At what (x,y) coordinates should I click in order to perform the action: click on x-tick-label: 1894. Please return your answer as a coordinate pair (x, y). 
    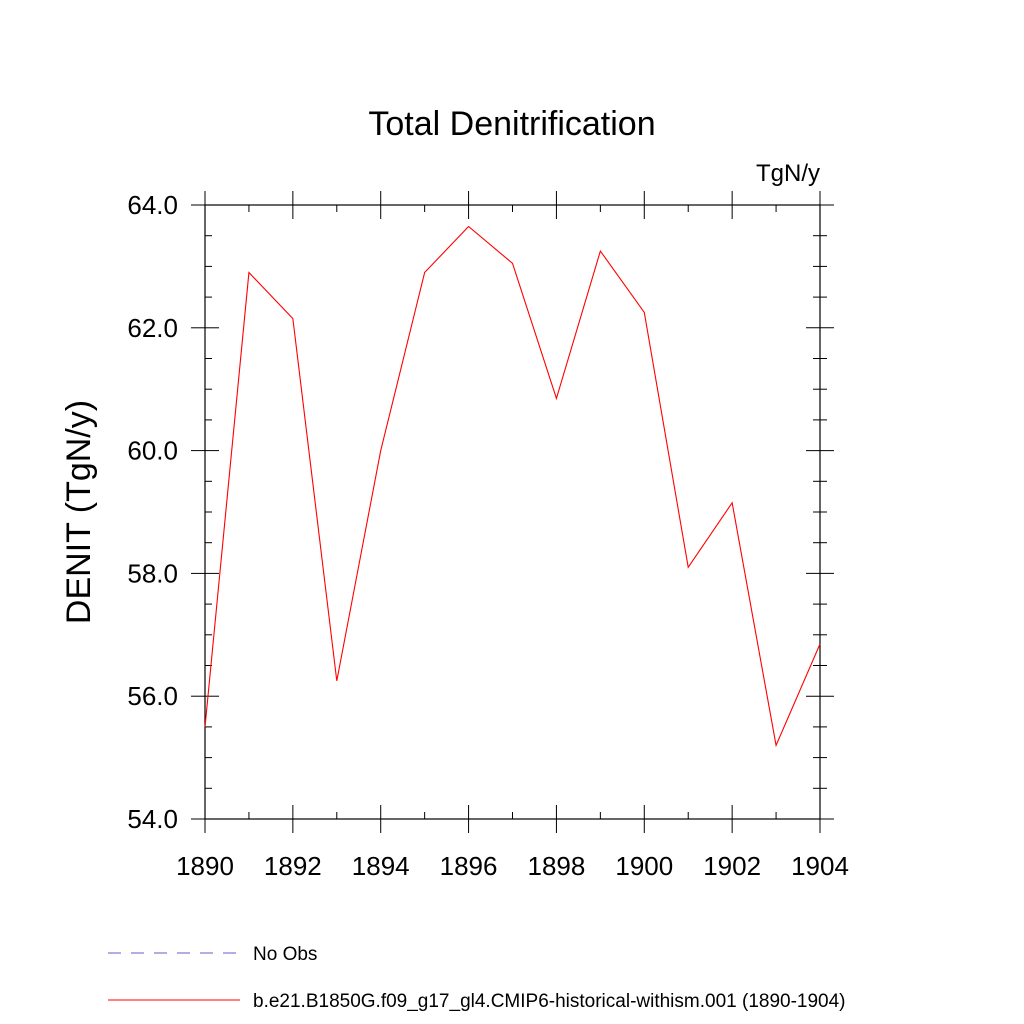
    Looking at the image, I should click on (381, 866).